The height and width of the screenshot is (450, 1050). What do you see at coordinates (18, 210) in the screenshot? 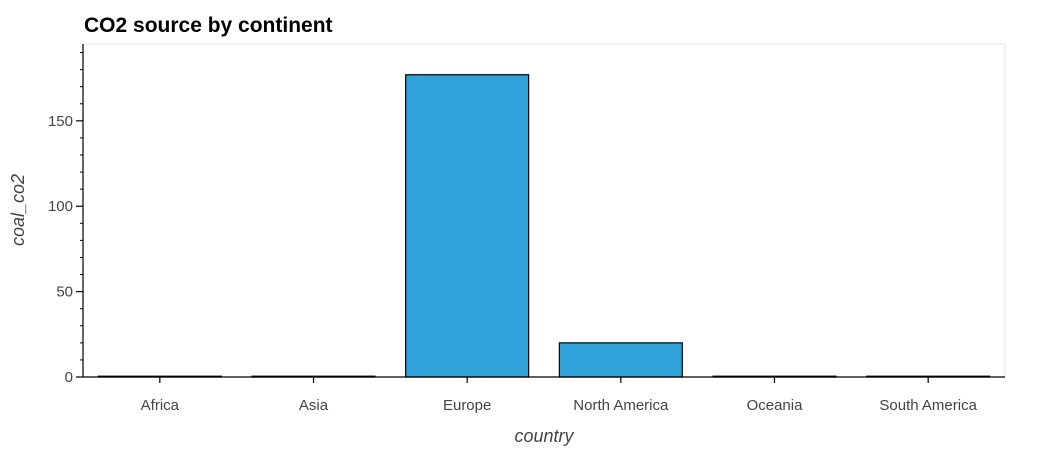
I see `y-axis-label: coal_co2` at bounding box center [18, 210].